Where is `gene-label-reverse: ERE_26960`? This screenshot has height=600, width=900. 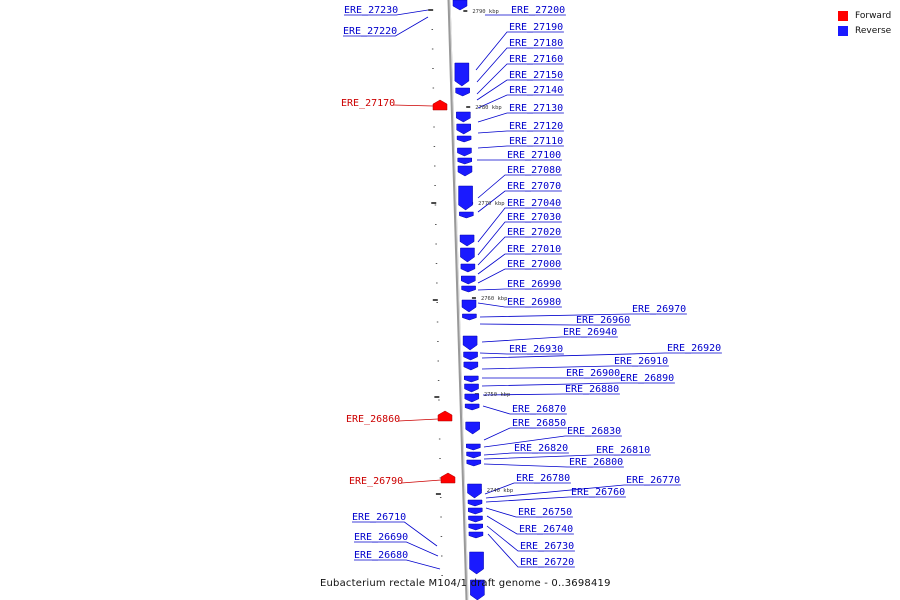
gene-label-reverse: ERE_26960 is located at coordinates (603, 320).